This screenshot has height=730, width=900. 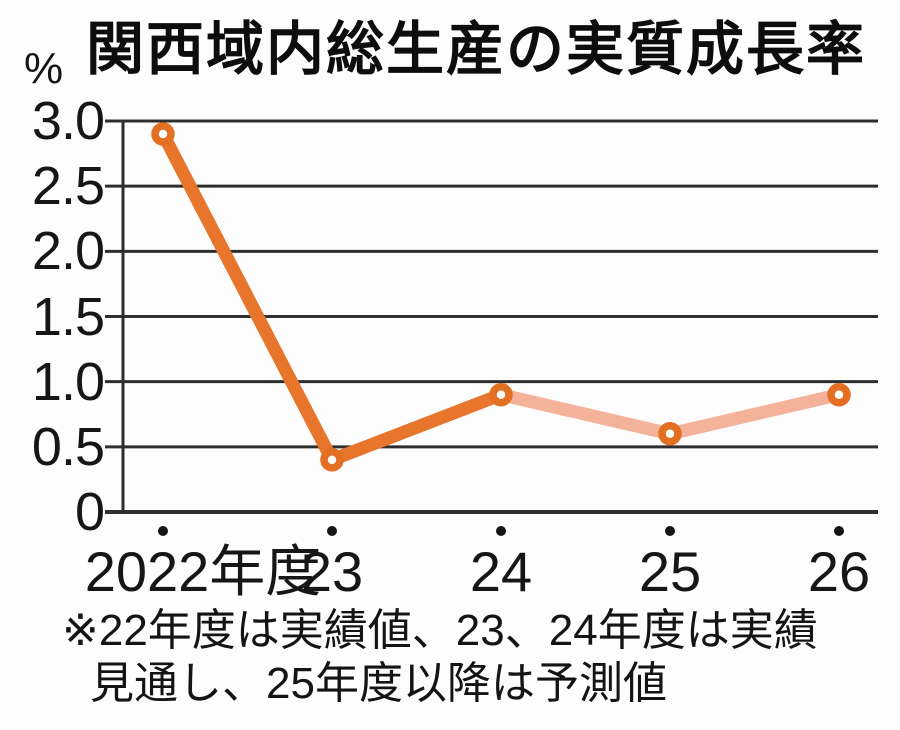 What do you see at coordinates (378, 683) in the screenshot?
I see `footnote-line: 見通し、25年度以降は予測値` at bounding box center [378, 683].